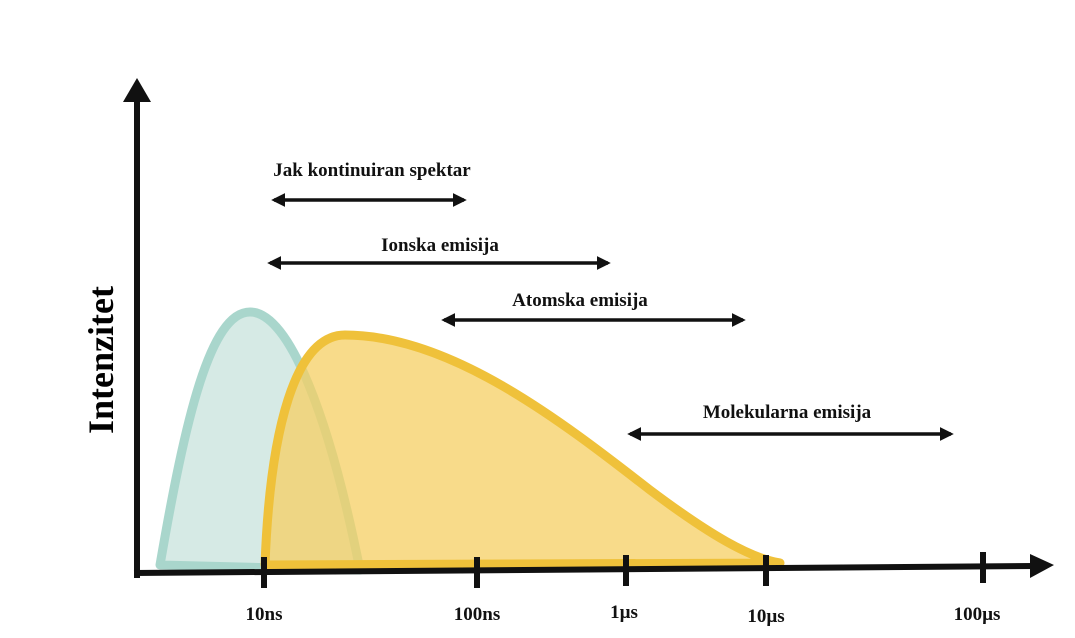 The height and width of the screenshot is (638, 1075). I want to click on range-label: Ionska emisija, so click(440, 245).